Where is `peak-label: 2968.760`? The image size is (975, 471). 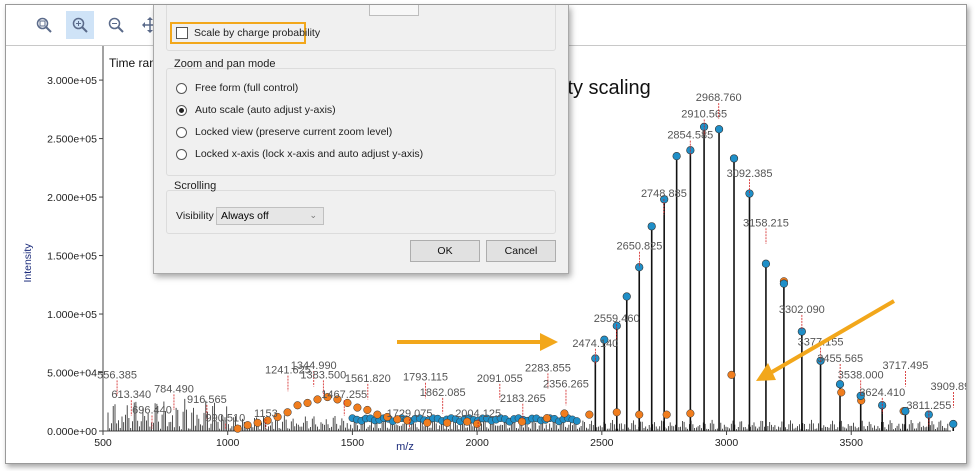 peak-label: 2968.760 is located at coordinates (719, 98).